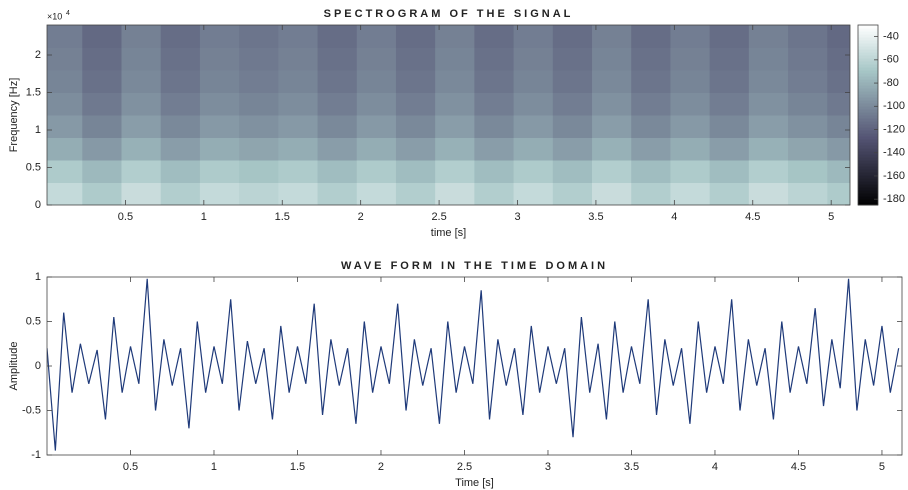 The image size is (908, 490). What do you see at coordinates (449, 14) in the screenshot?
I see `chart-title: SPECTROGRAM OF THE SIGNAL` at bounding box center [449, 14].